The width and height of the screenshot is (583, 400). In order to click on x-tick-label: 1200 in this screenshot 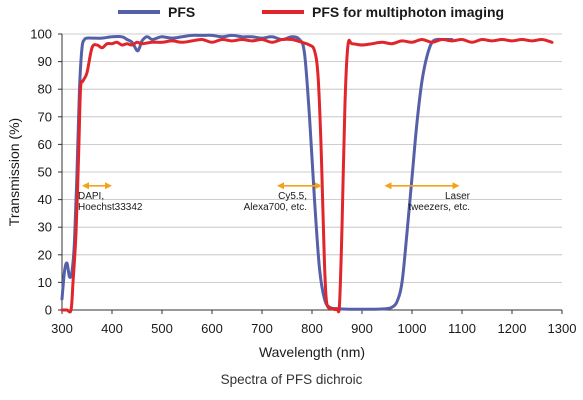, I will do `click(512, 328)`.